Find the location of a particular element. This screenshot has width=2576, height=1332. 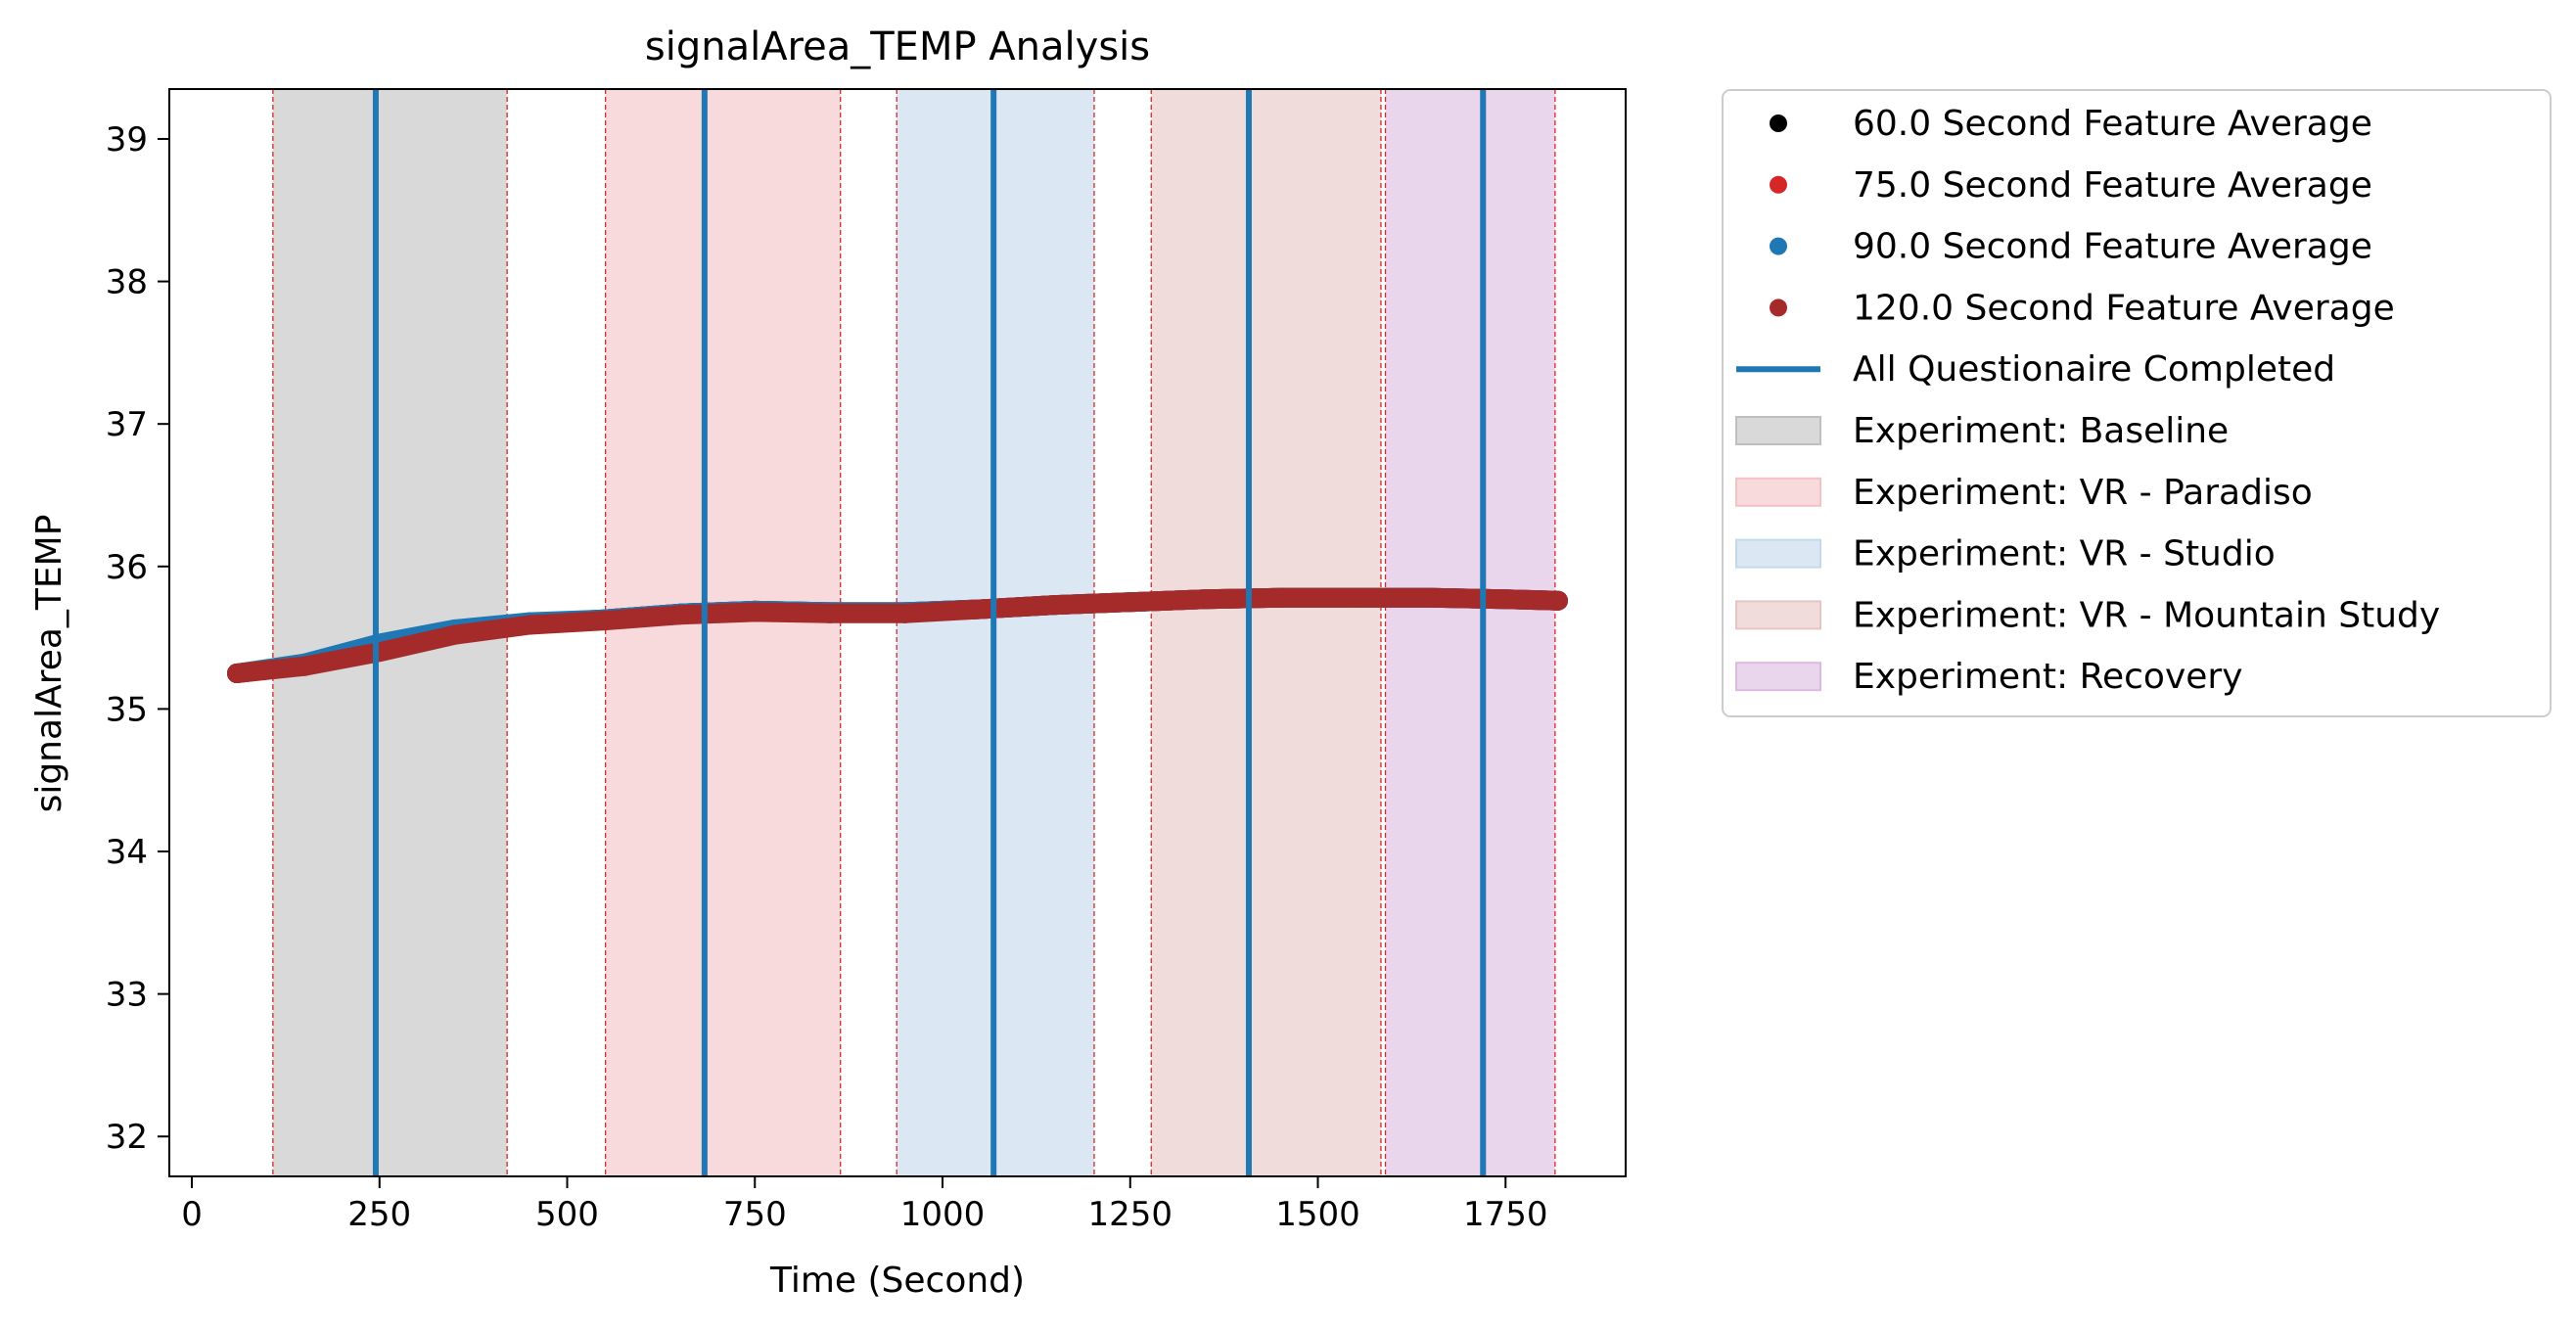

legend-entry-2: 75.0 Second Feature Average is located at coordinates (2071, 185).